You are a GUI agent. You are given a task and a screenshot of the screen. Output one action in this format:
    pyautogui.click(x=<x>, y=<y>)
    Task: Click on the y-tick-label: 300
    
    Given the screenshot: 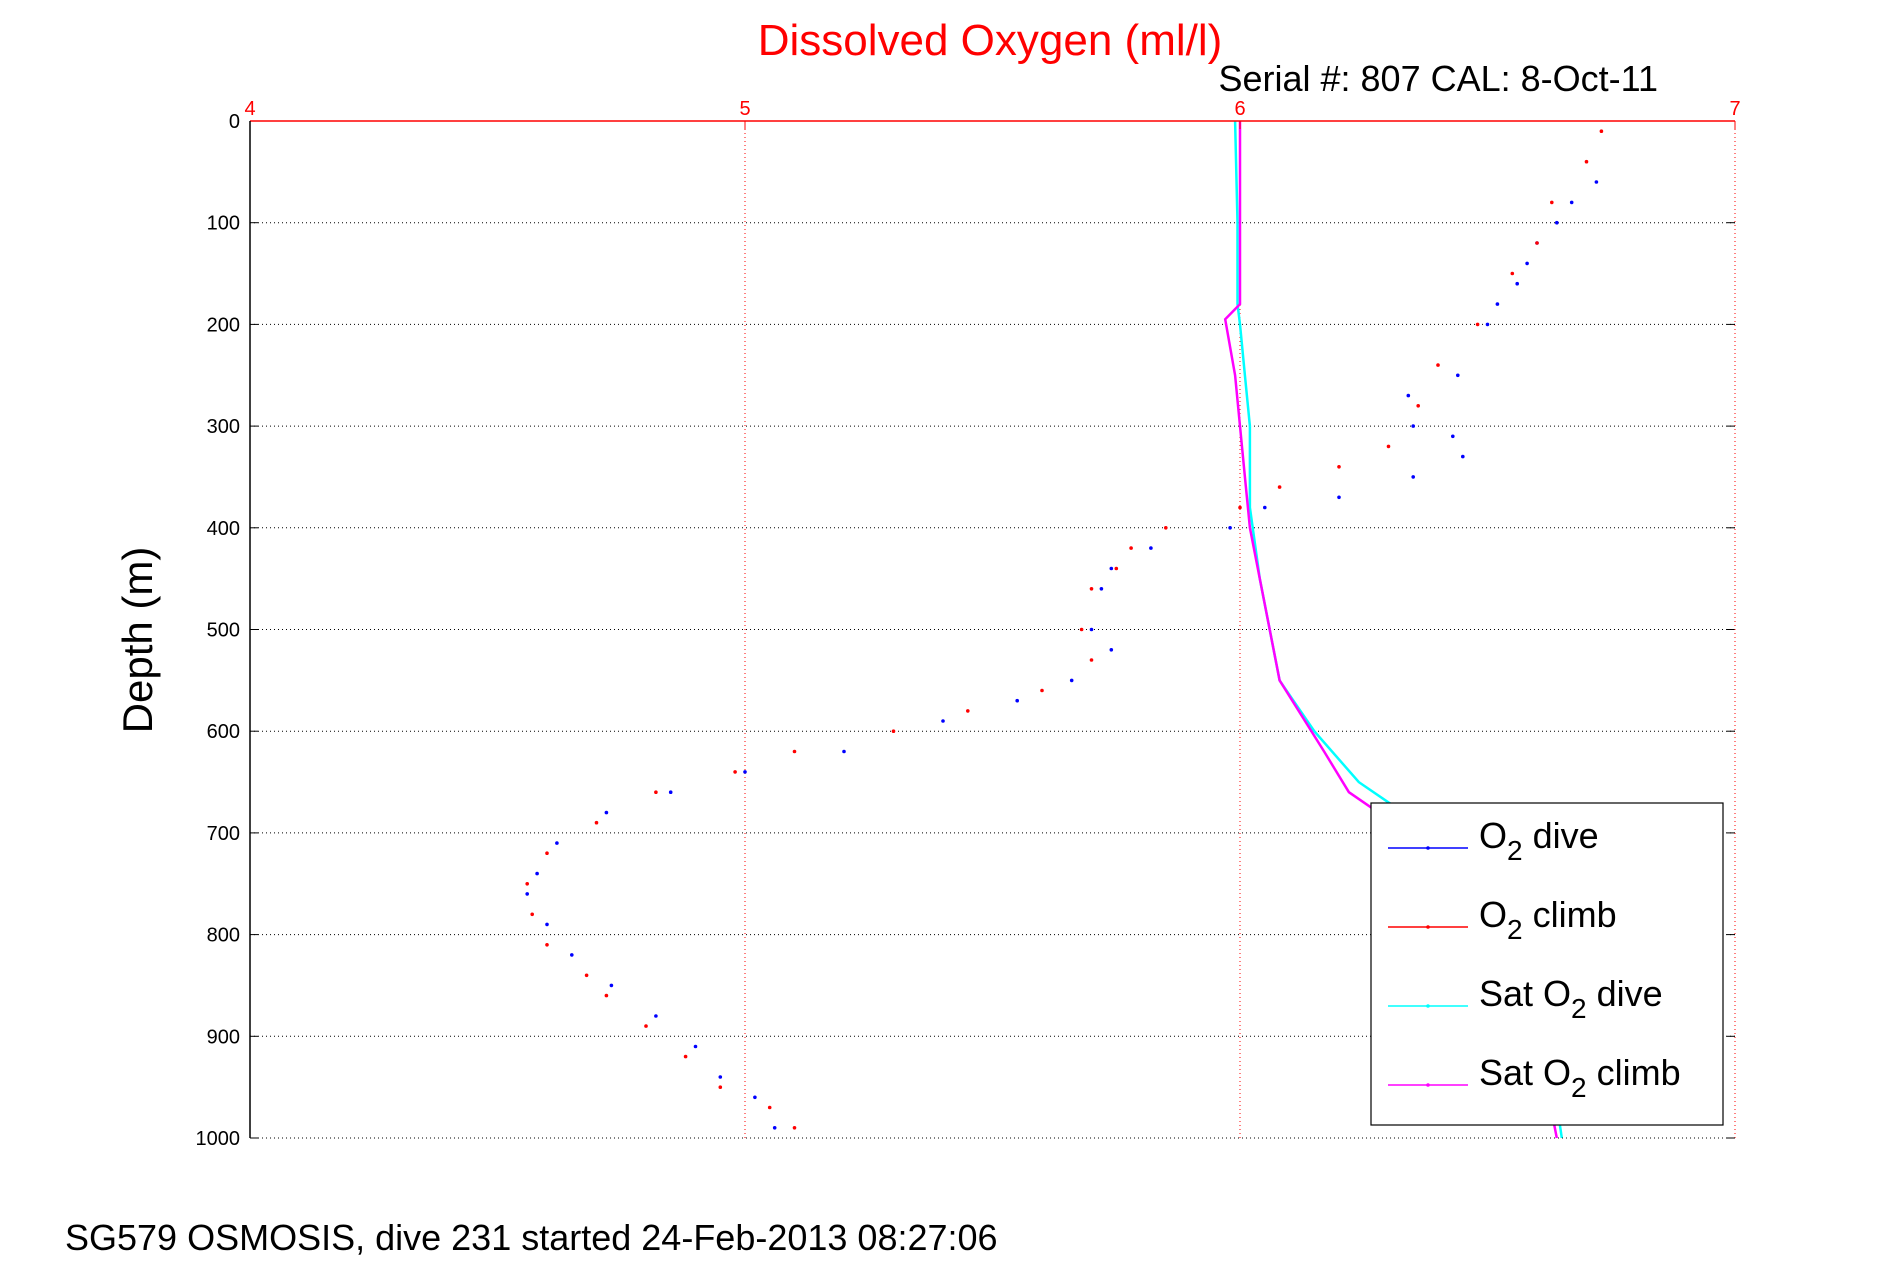 What is the action you would take?
    pyautogui.click(x=223, y=427)
    